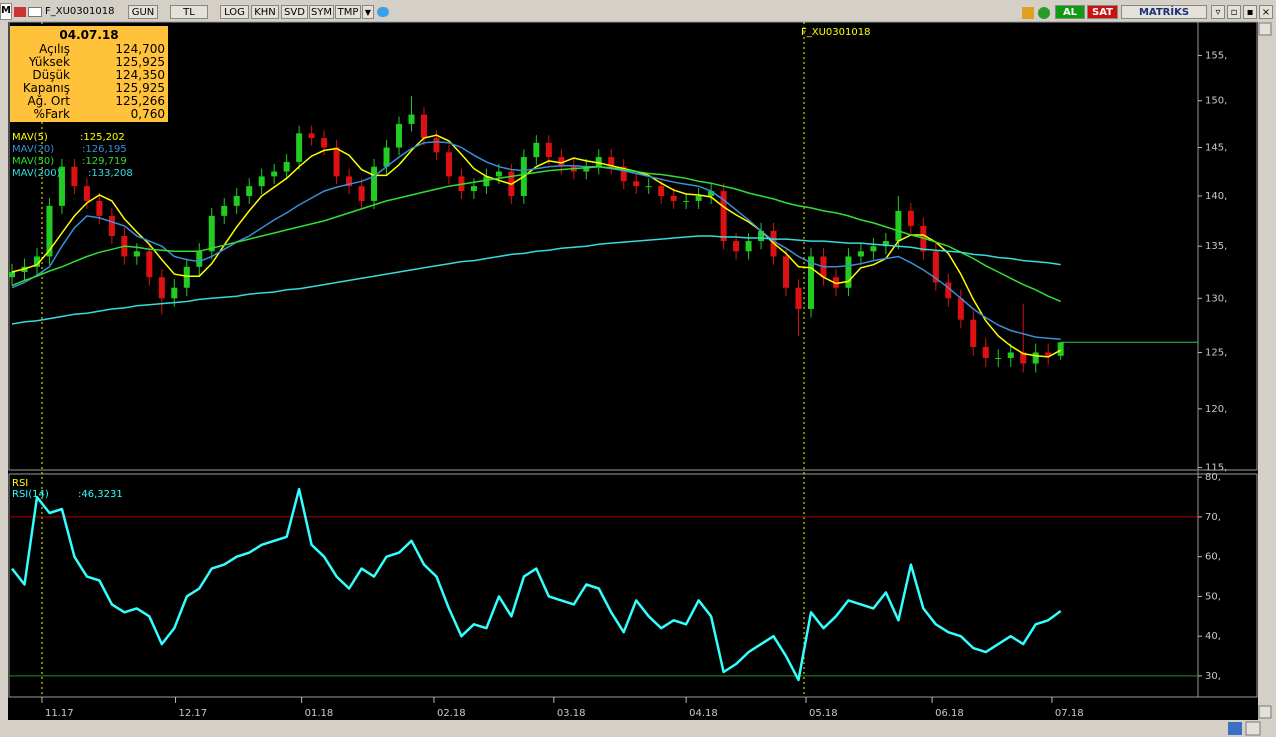 This screenshot has height=737, width=1276. I want to click on info-row: %Fark 0,760, so click(89, 114).